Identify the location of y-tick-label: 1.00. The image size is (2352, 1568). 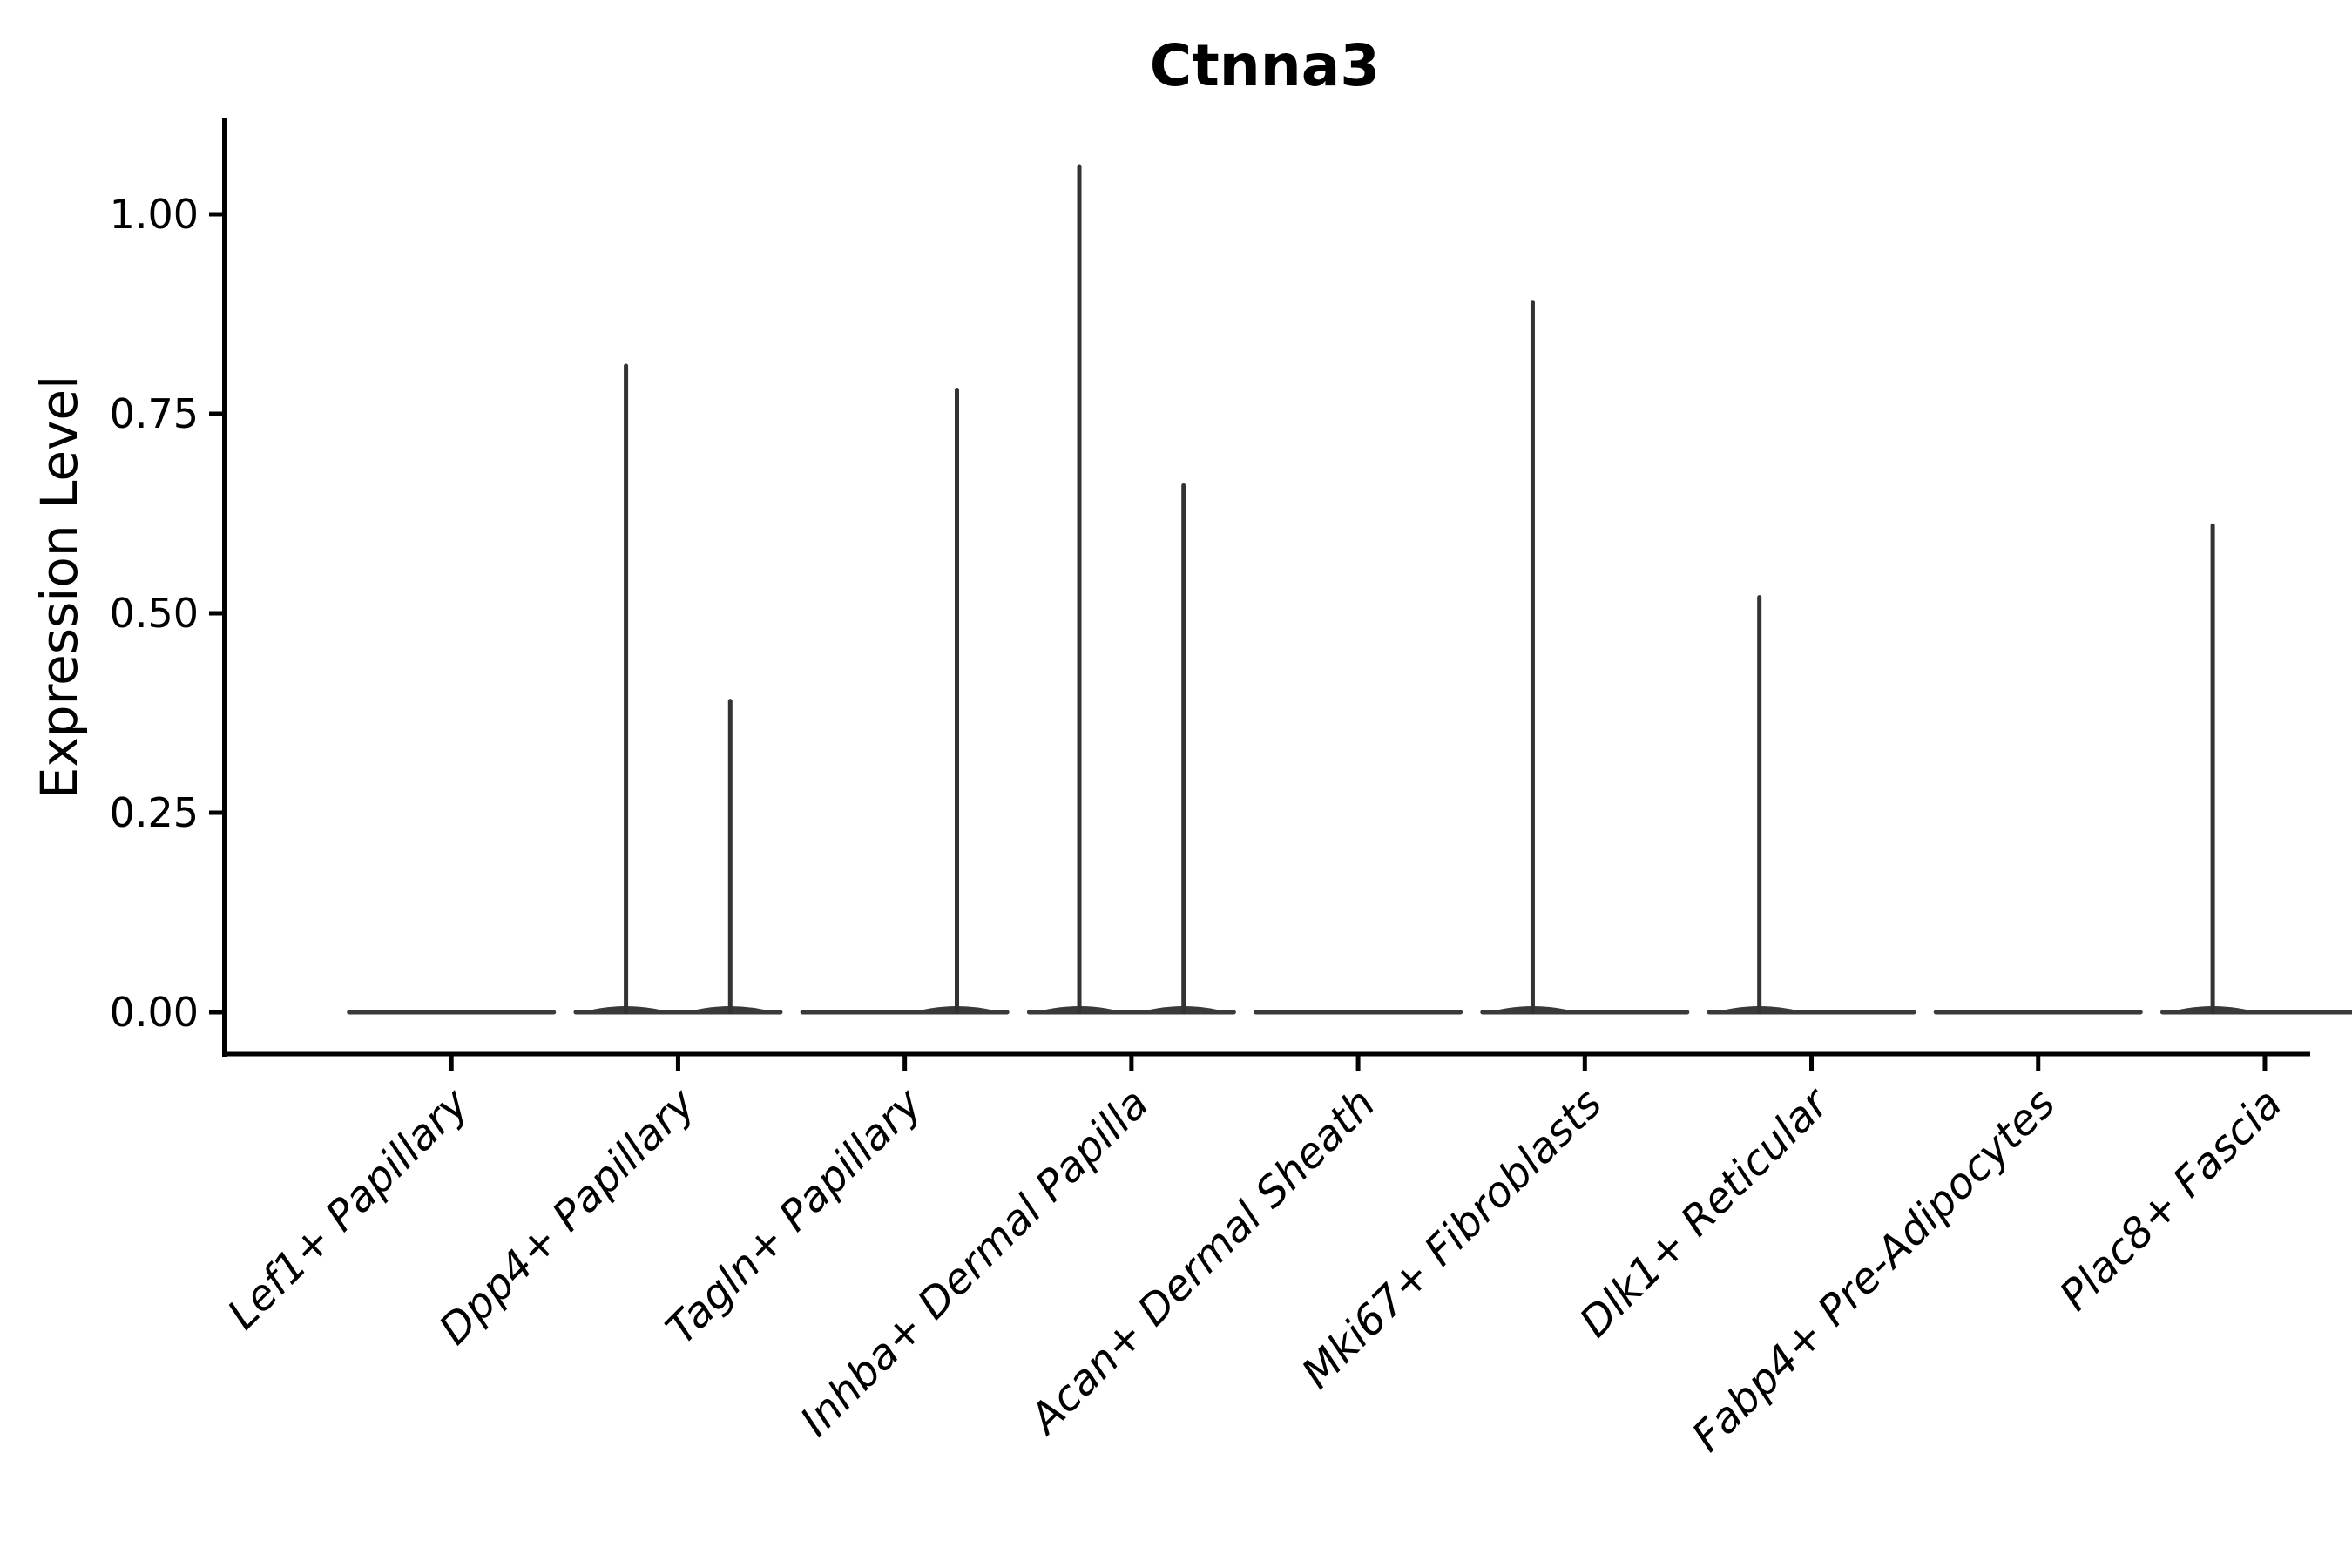
(154, 215).